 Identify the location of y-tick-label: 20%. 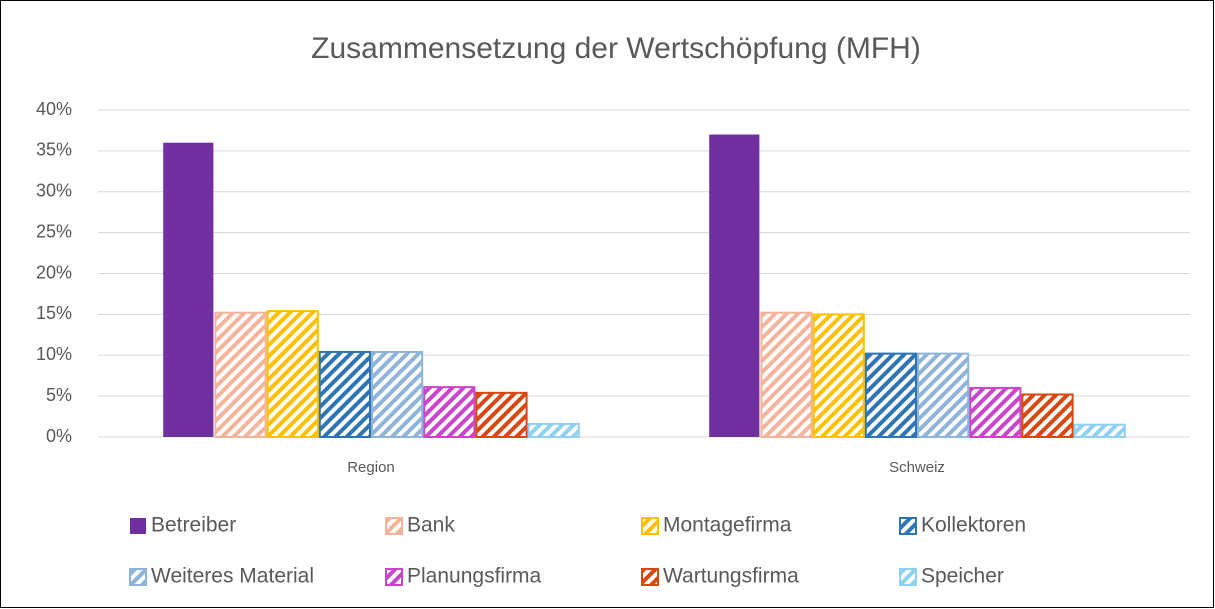
(54, 272).